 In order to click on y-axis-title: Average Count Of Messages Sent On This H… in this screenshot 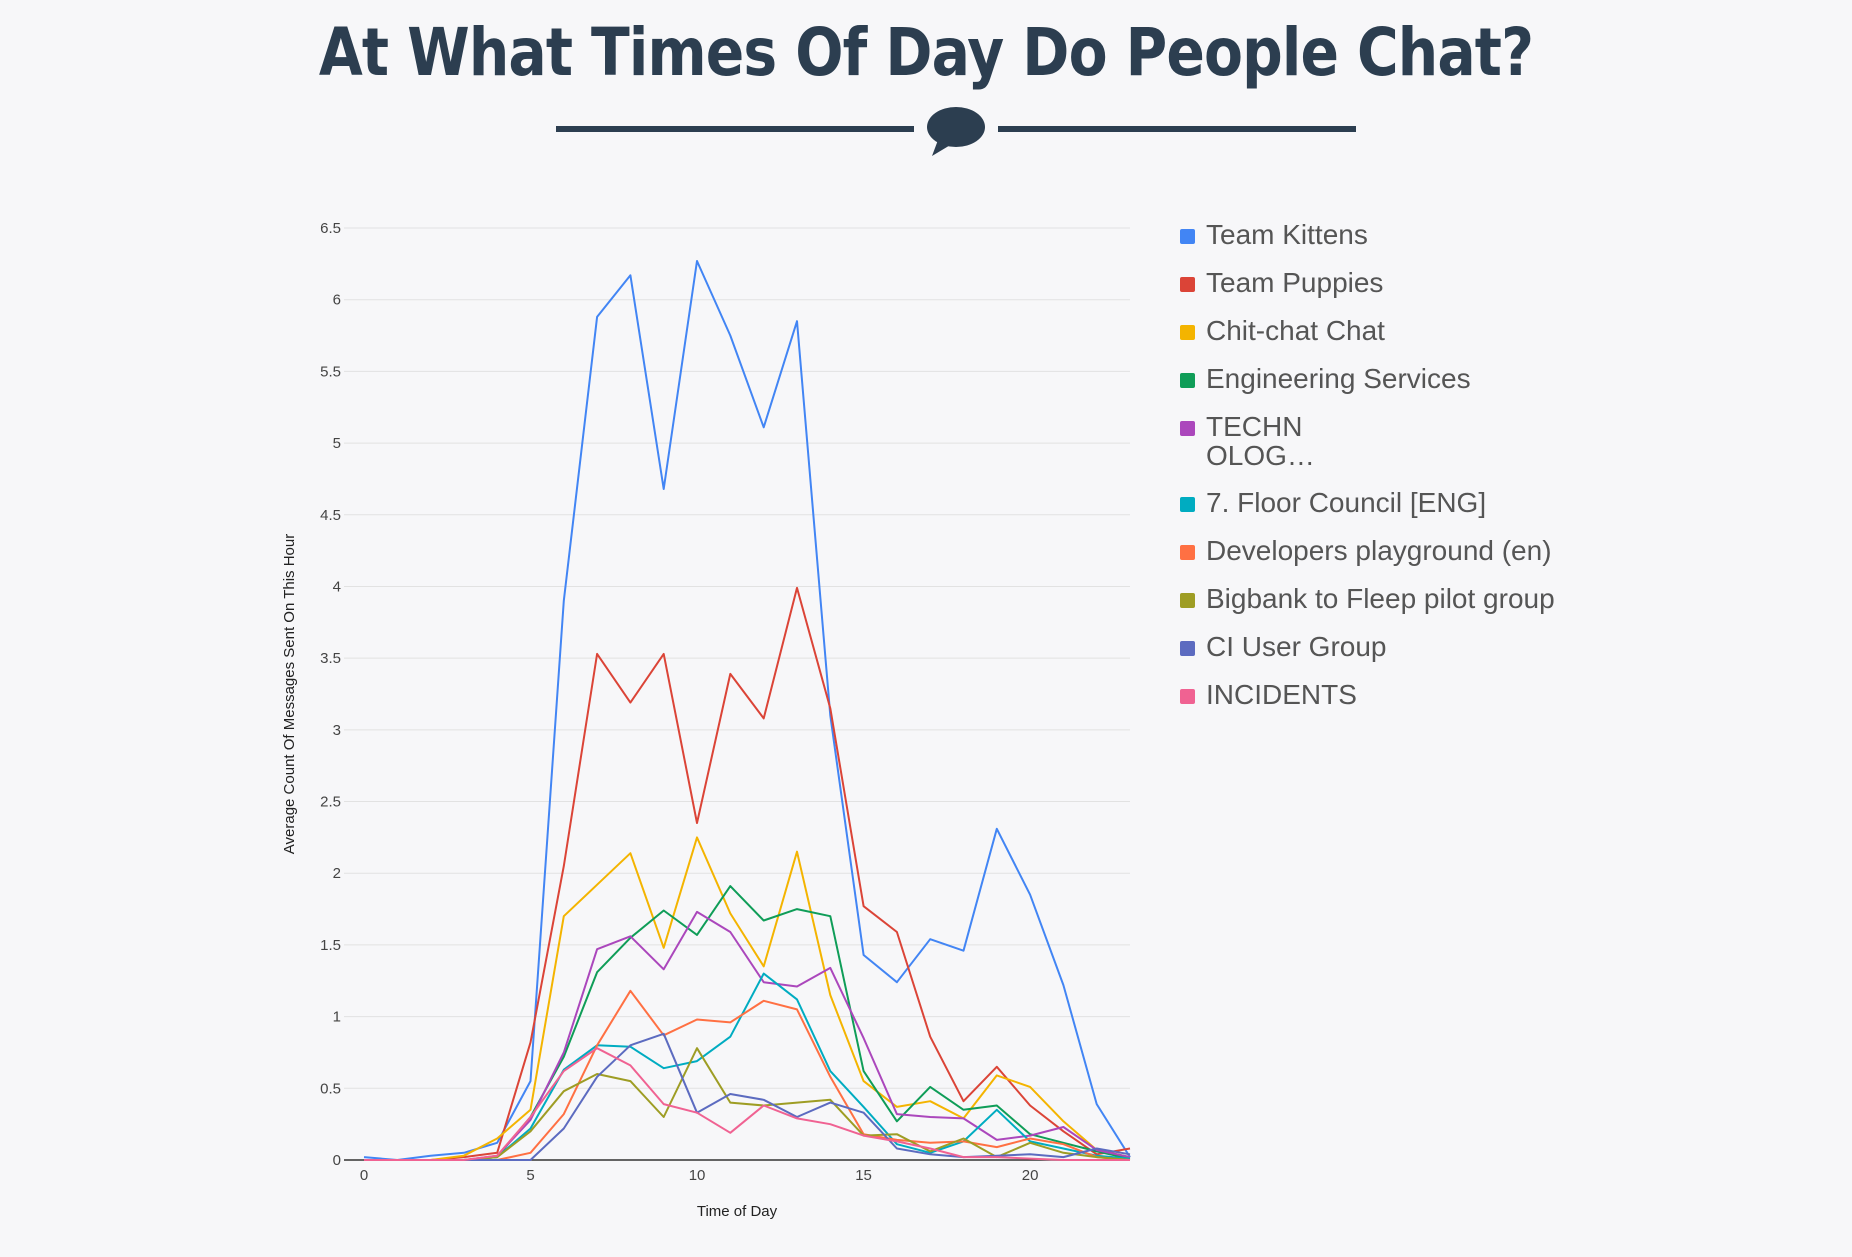, I will do `click(289, 694)`.